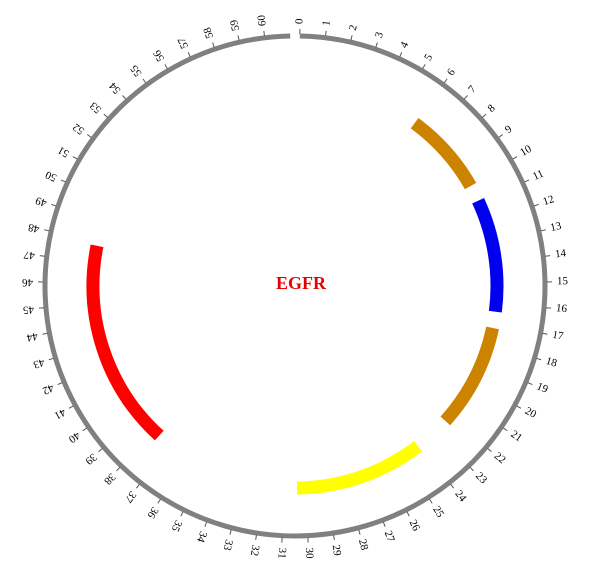  I want to click on tick-label: 12, so click(548, 200).